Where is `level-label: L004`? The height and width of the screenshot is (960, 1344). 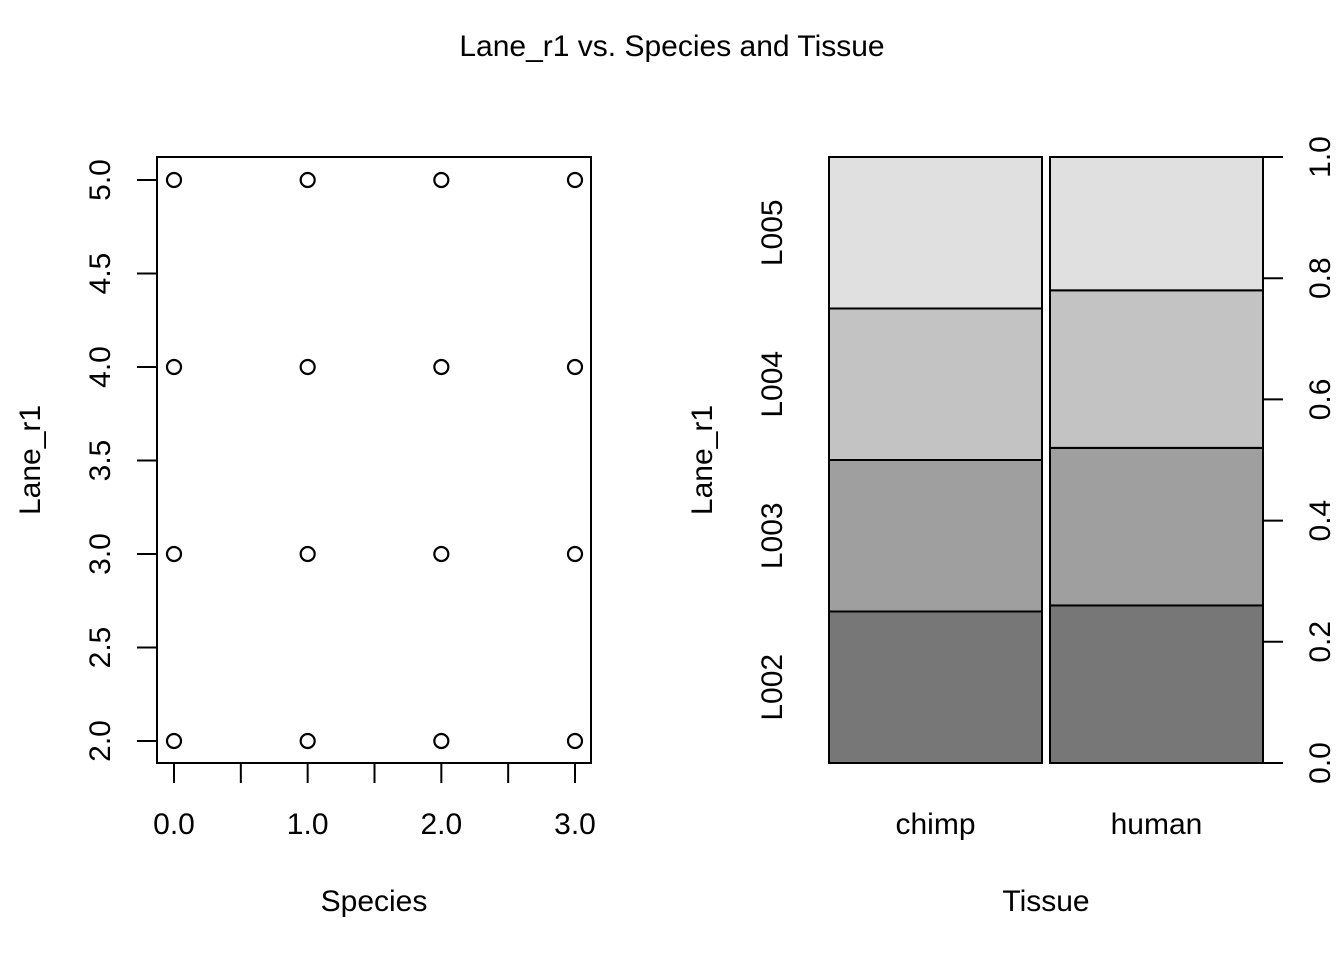
level-label: L004 is located at coordinates (772, 384).